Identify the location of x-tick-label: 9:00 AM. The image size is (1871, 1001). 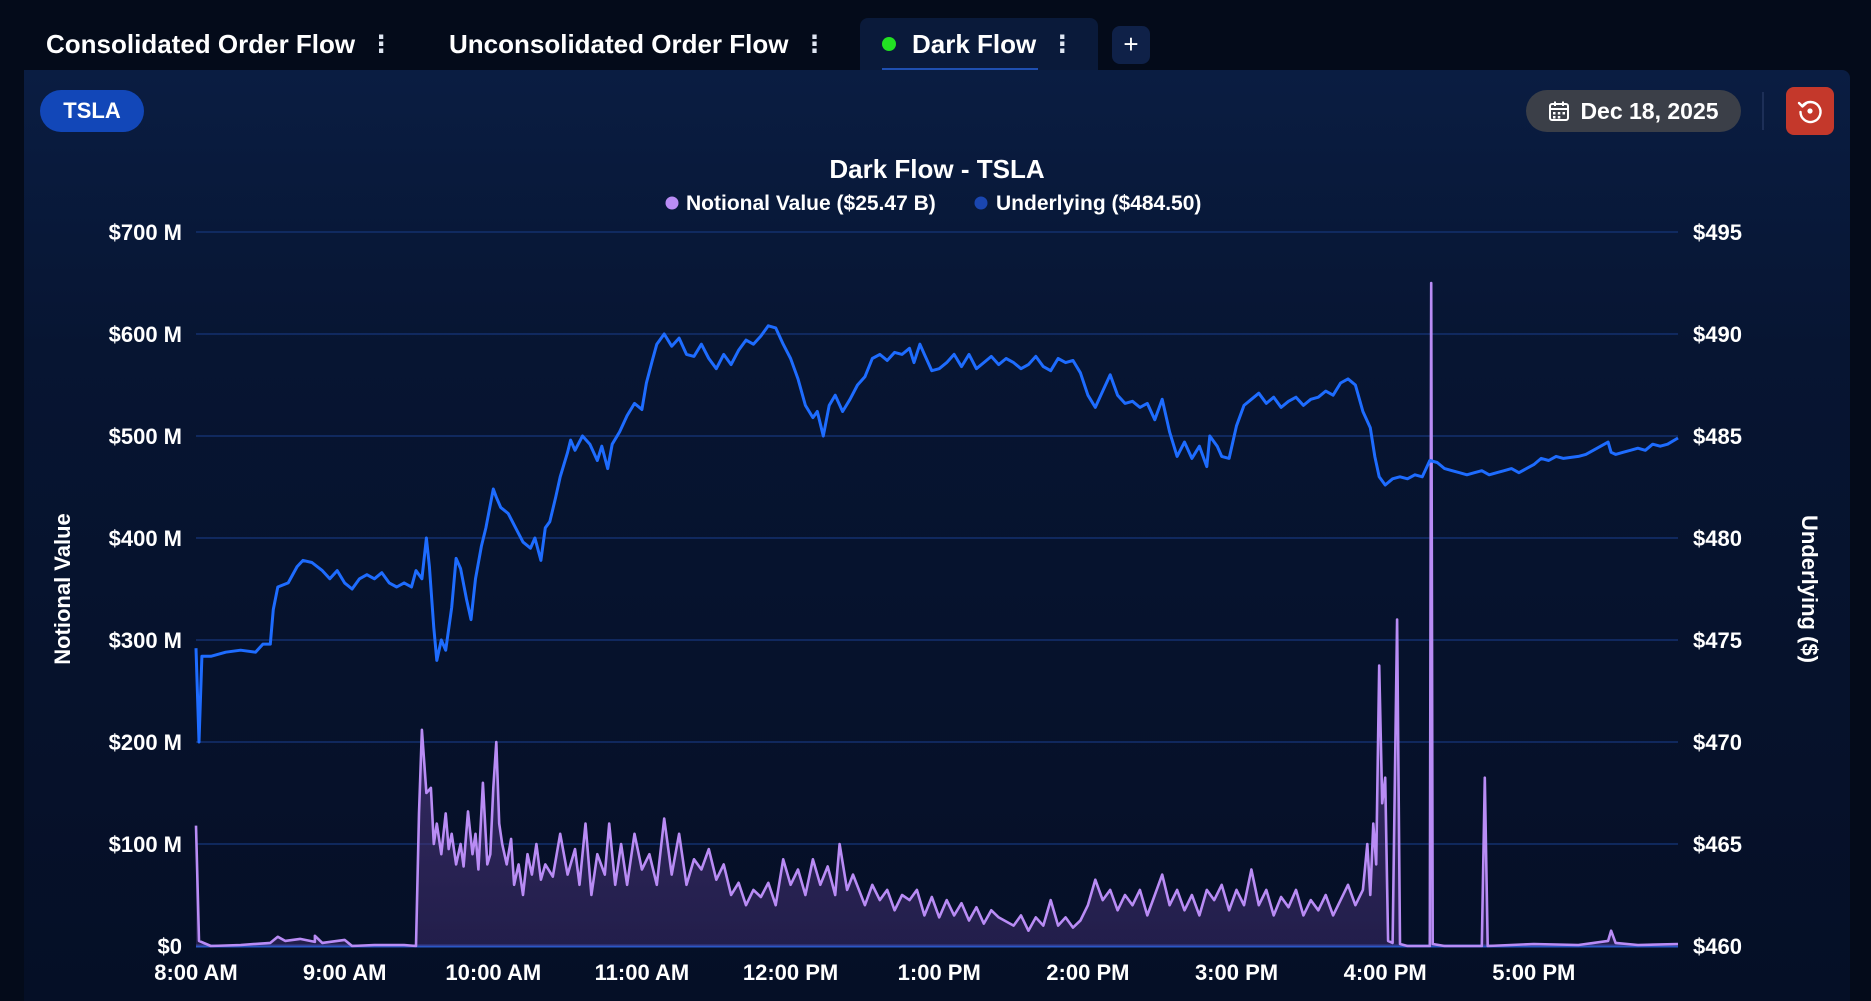
(345, 972).